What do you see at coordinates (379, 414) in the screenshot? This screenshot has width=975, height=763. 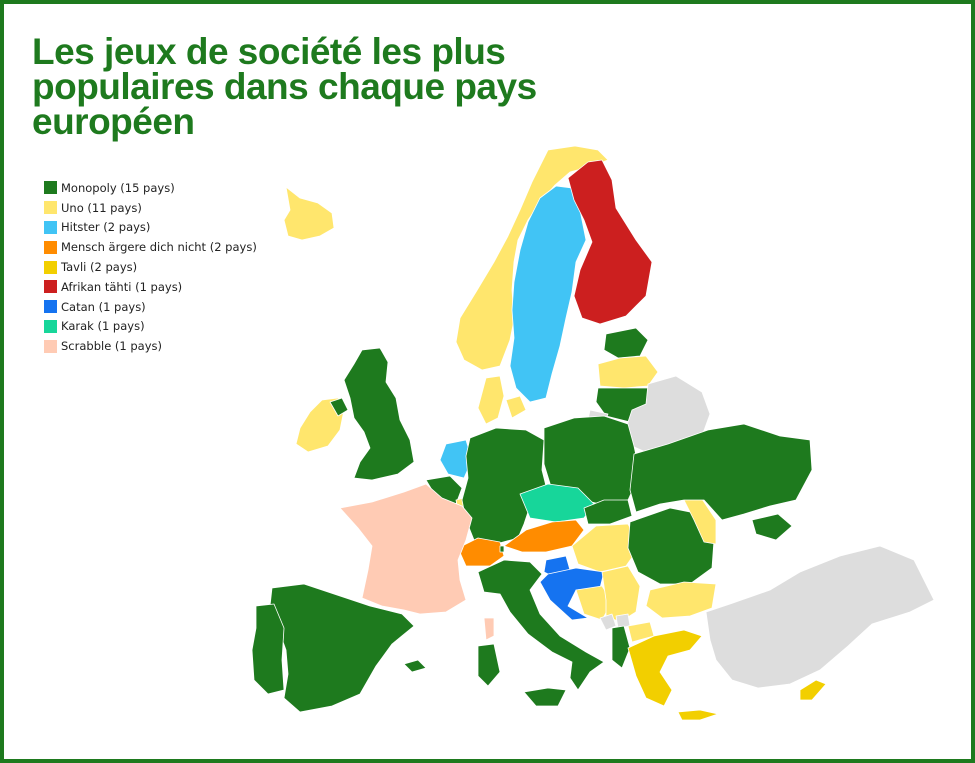 I see `country-united-kingdom` at bounding box center [379, 414].